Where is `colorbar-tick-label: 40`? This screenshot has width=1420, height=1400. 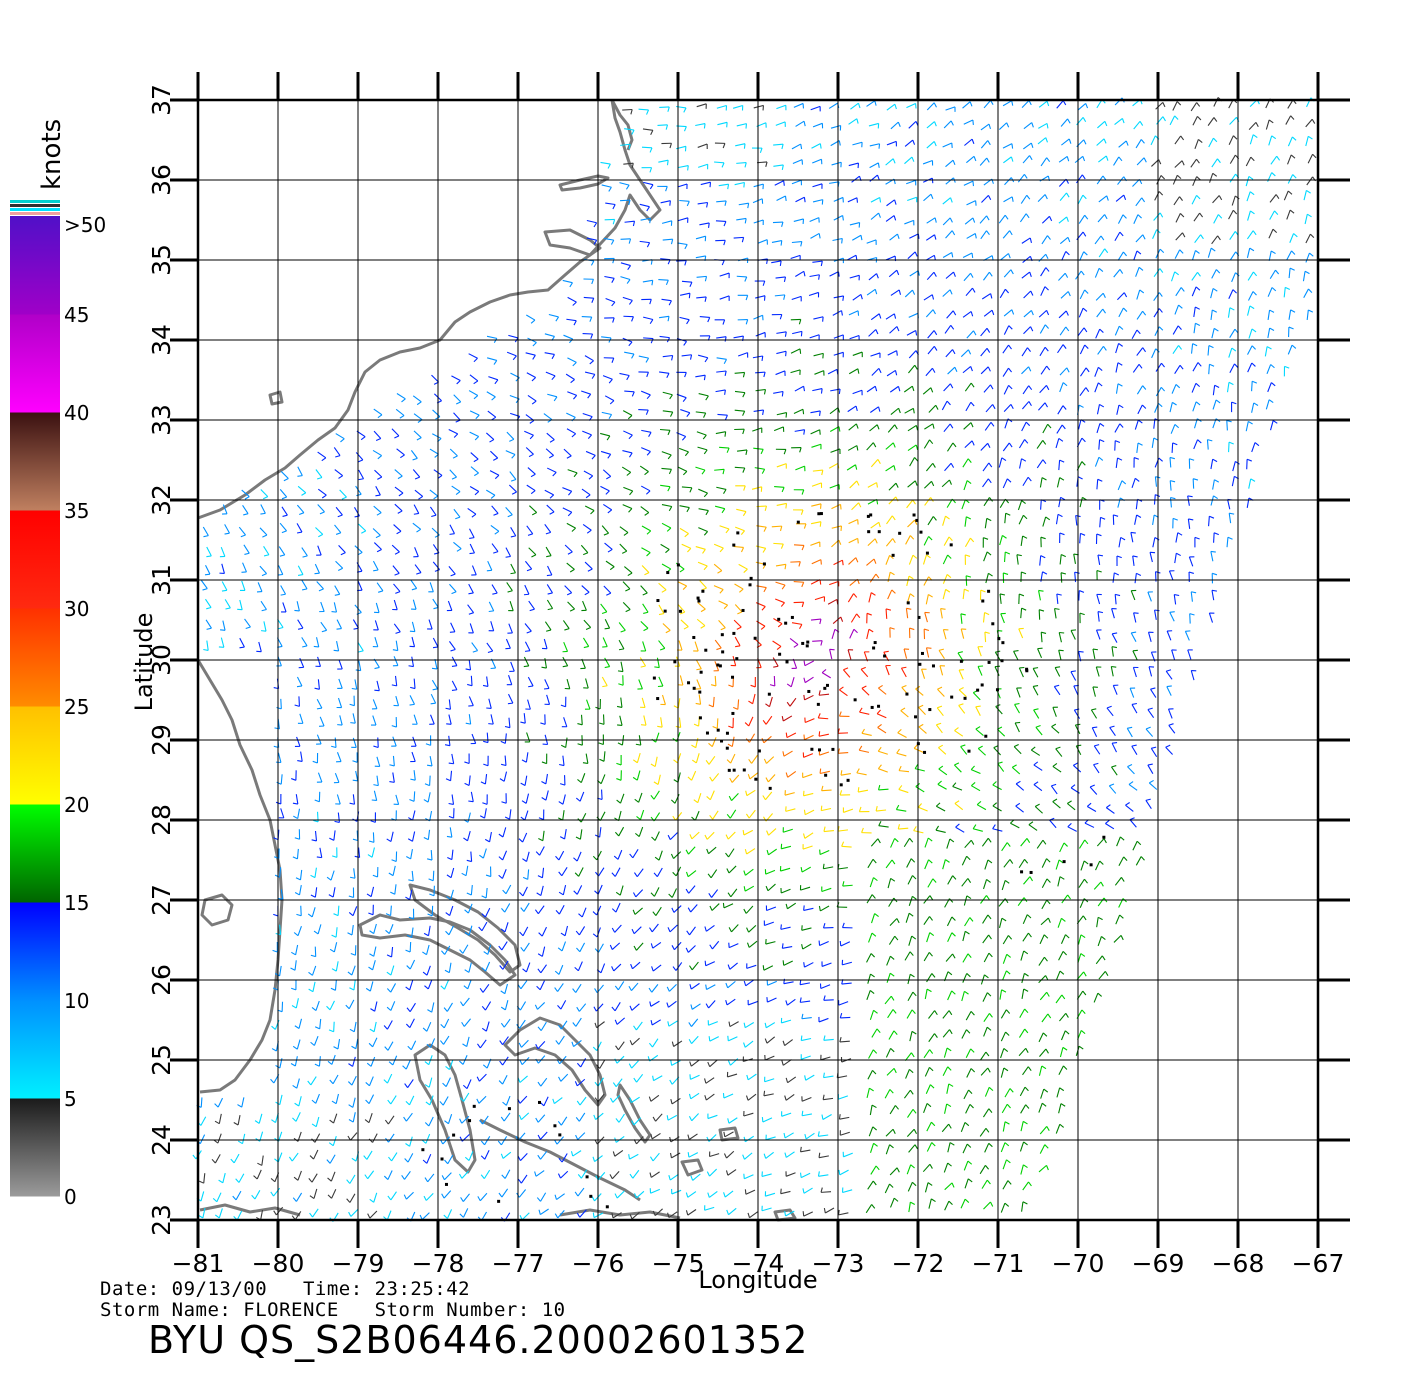
colorbar-tick-label: 40 is located at coordinates (76, 413).